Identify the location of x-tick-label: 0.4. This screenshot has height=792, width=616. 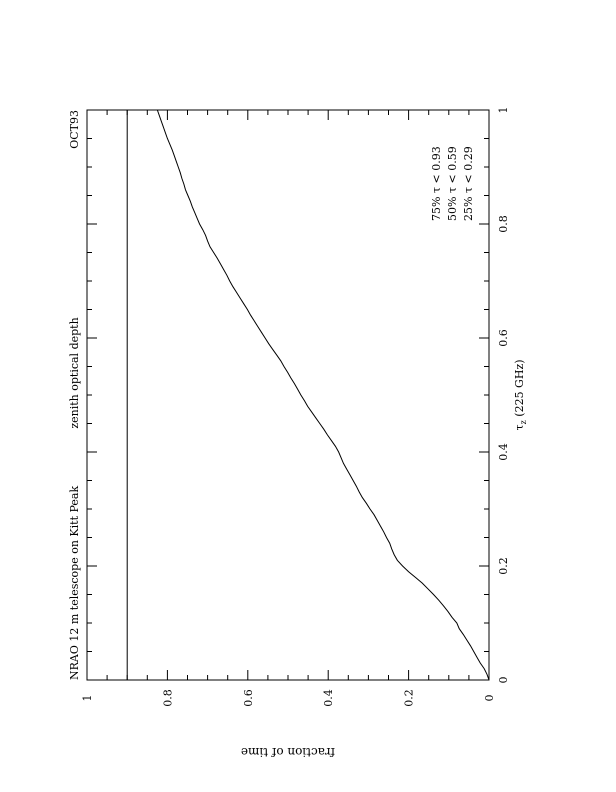
(503, 452).